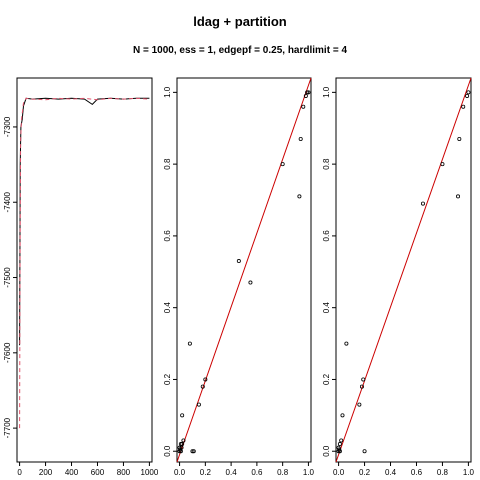 Image resolution: width=480 pixels, height=480 pixels. I want to click on x-tick-label: 200, so click(46, 472).